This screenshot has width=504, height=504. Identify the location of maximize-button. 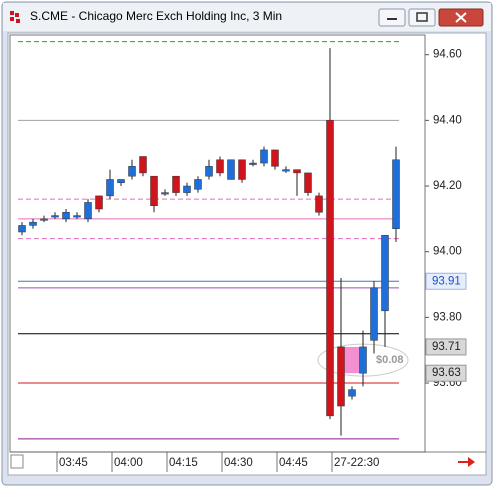
(422, 17).